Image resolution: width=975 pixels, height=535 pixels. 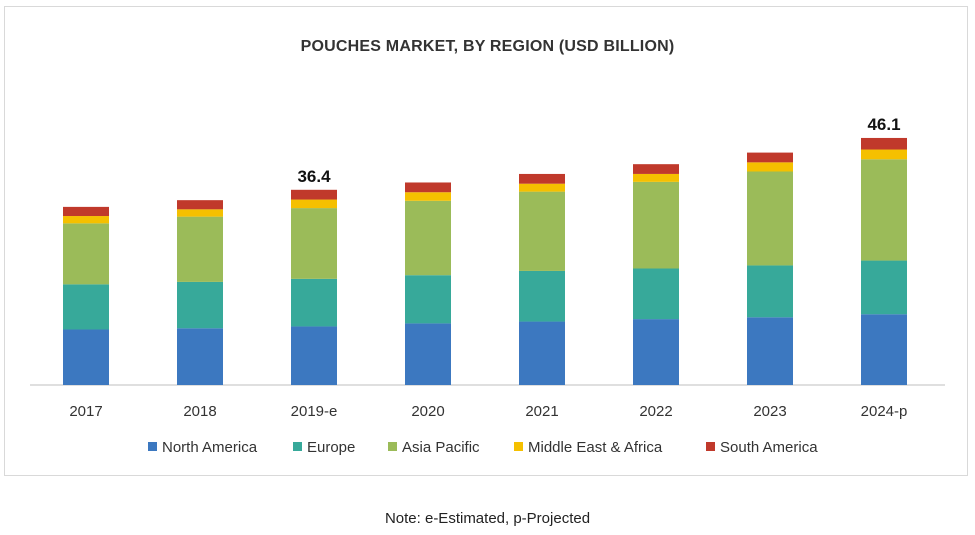 What do you see at coordinates (656, 352) in the screenshot?
I see `bar-segment-north-america-2022` at bounding box center [656, 352].